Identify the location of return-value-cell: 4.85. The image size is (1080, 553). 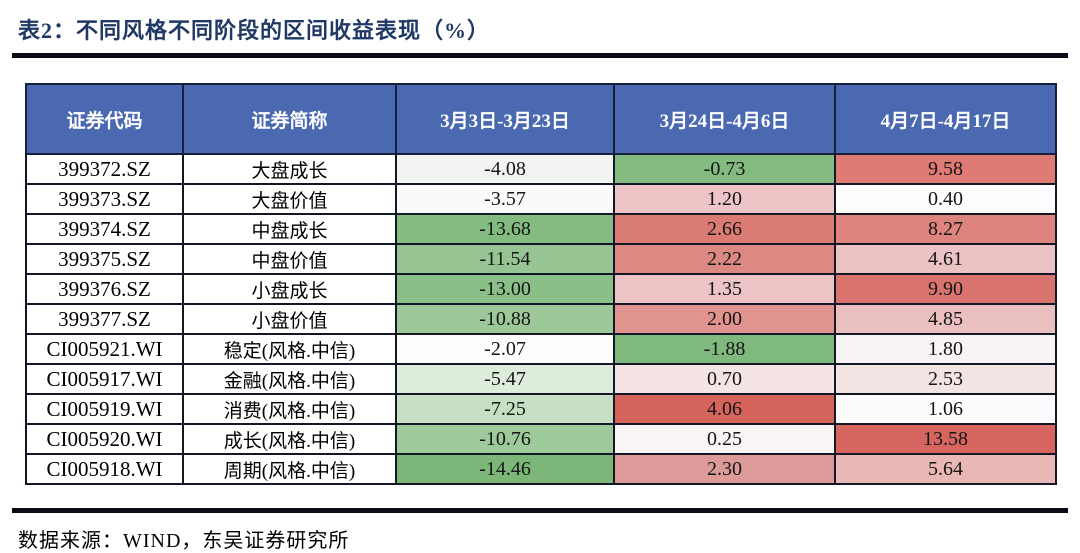
(945, 319).